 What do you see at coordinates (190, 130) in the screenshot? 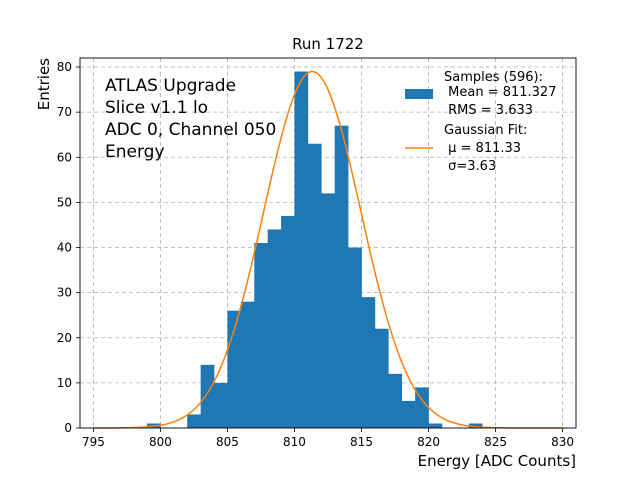
I see `annotation-line: ADC 0, Channel 050` at bounding box center [190, 130].